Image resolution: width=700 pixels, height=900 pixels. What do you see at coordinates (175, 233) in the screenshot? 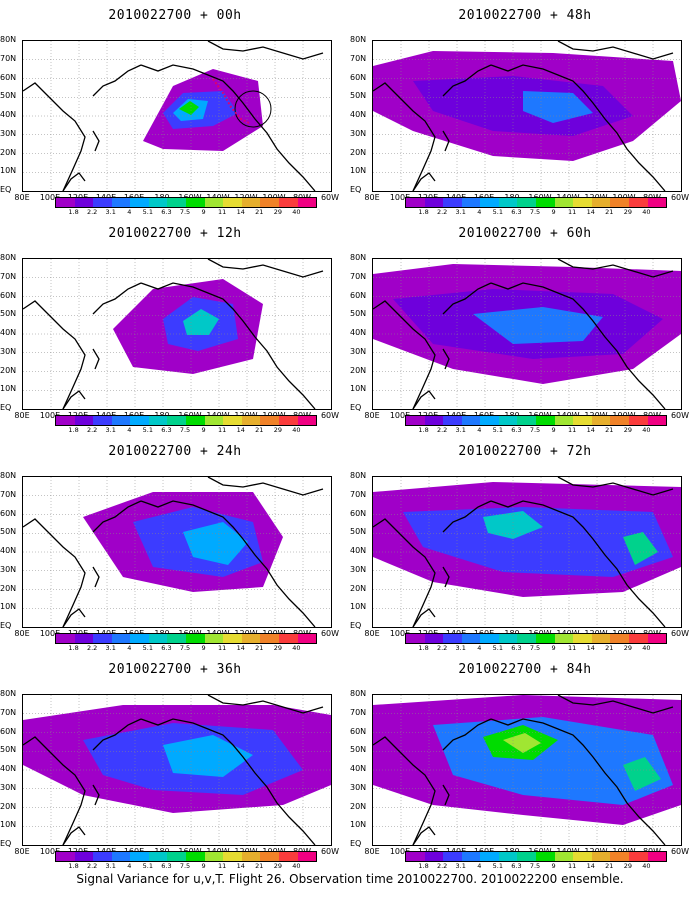
I see `panel-title: 2010022700 + 12h` at bounding box center [175, 233].